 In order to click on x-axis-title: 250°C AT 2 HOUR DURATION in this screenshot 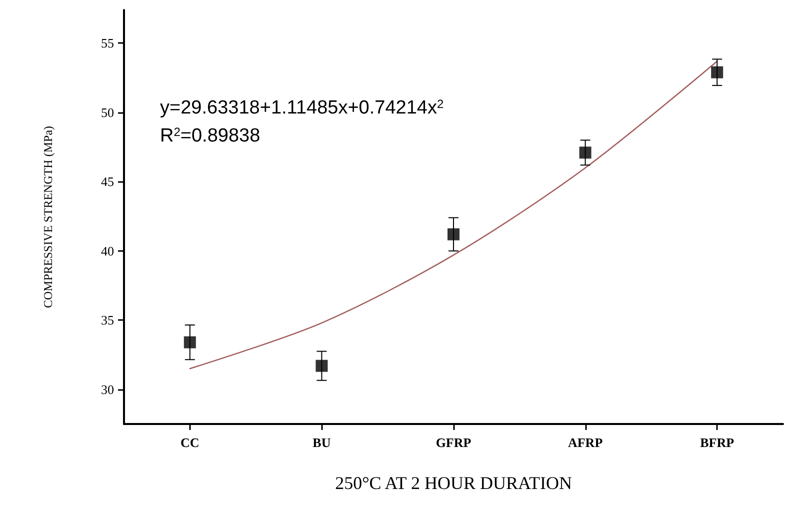, I will do `click(453, 483)`.